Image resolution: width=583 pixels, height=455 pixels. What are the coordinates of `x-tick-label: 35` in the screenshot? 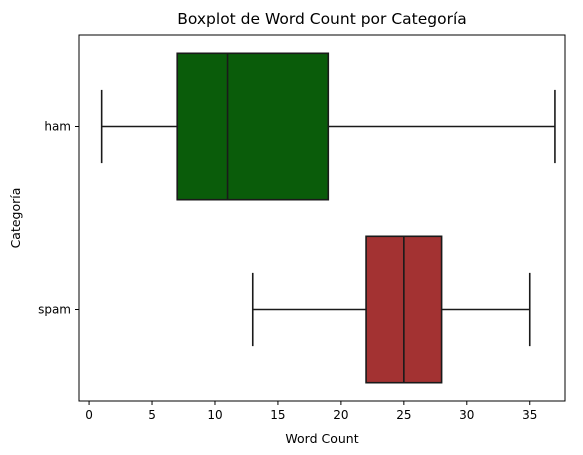 It's located at (529, 415).